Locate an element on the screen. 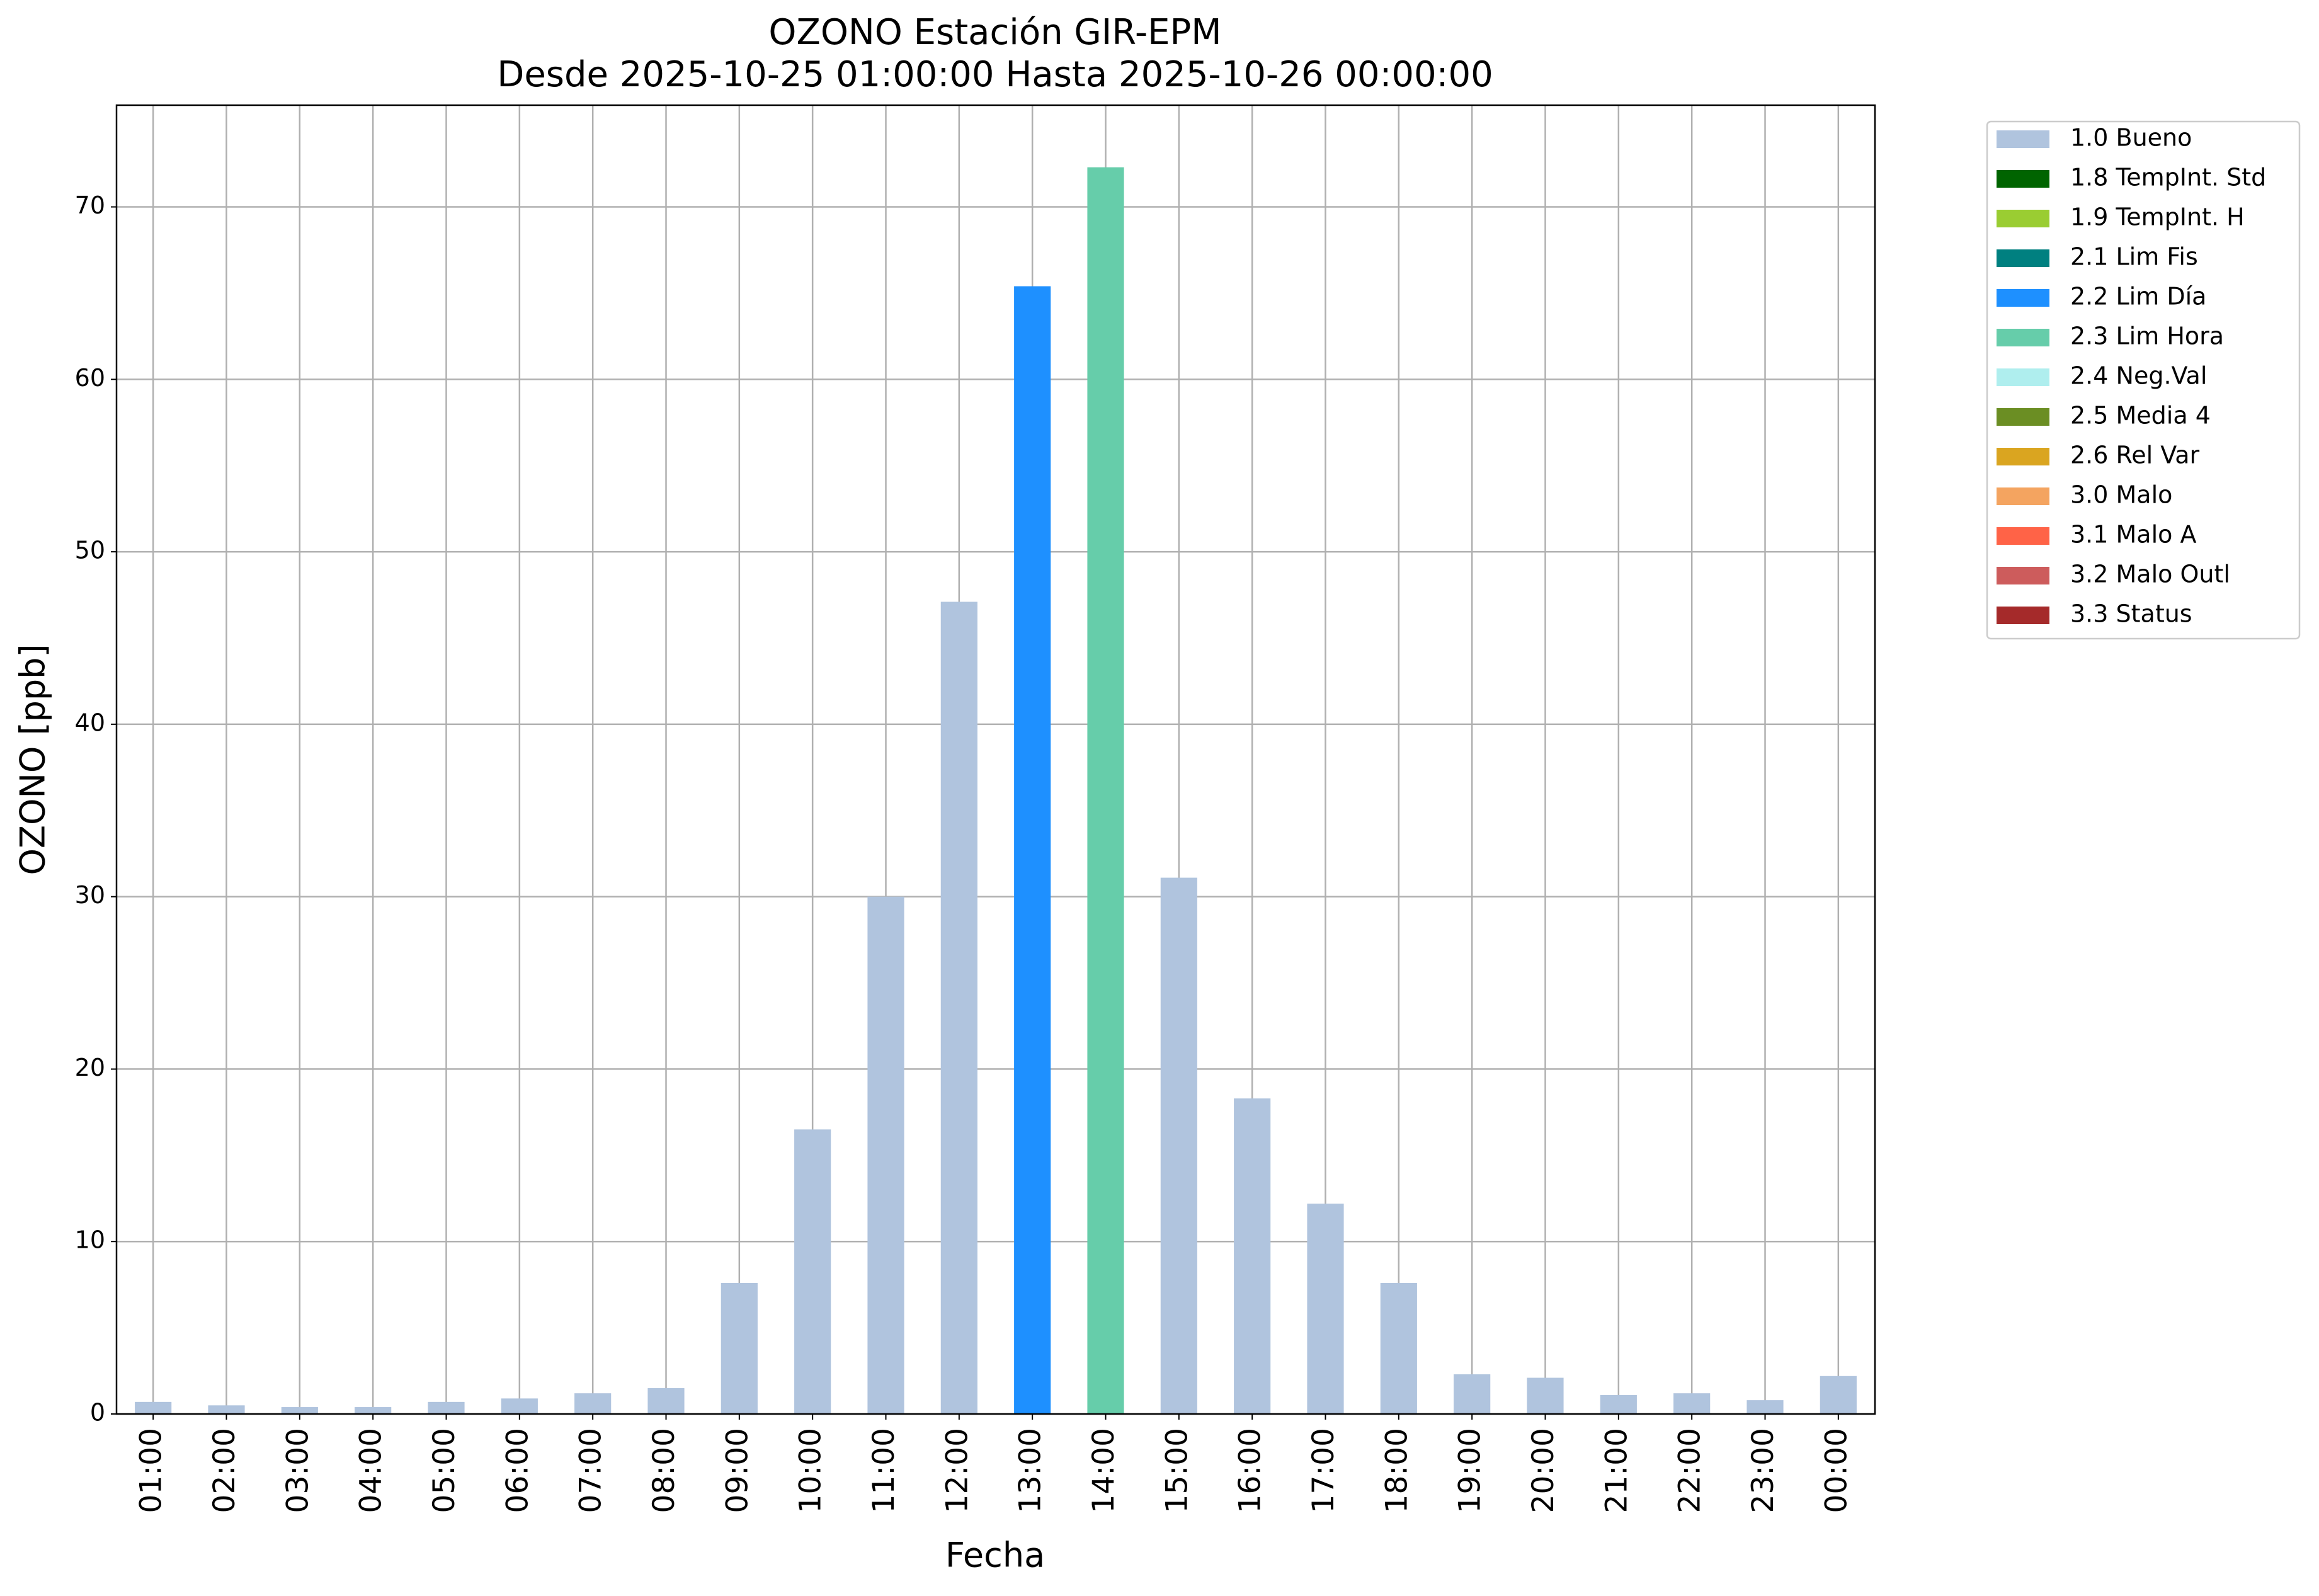 This screenshot has width=2319, height=1596. x-tick-label: 08:00 is located at coordinates (664, 1470).